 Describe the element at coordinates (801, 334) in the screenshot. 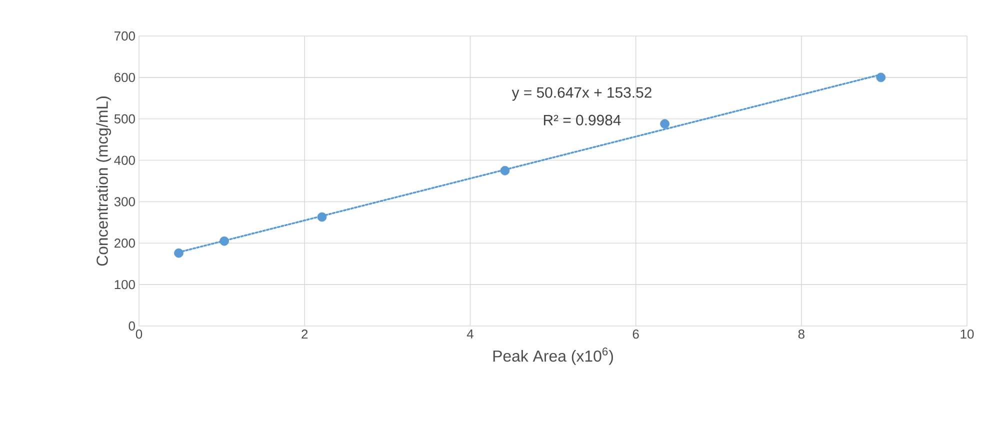

I see `x-tick-label: 8` at that location.